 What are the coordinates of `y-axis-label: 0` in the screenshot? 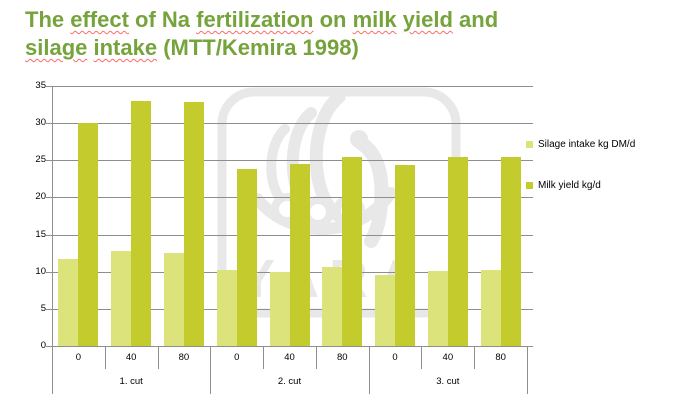 It's located at (43, 345).